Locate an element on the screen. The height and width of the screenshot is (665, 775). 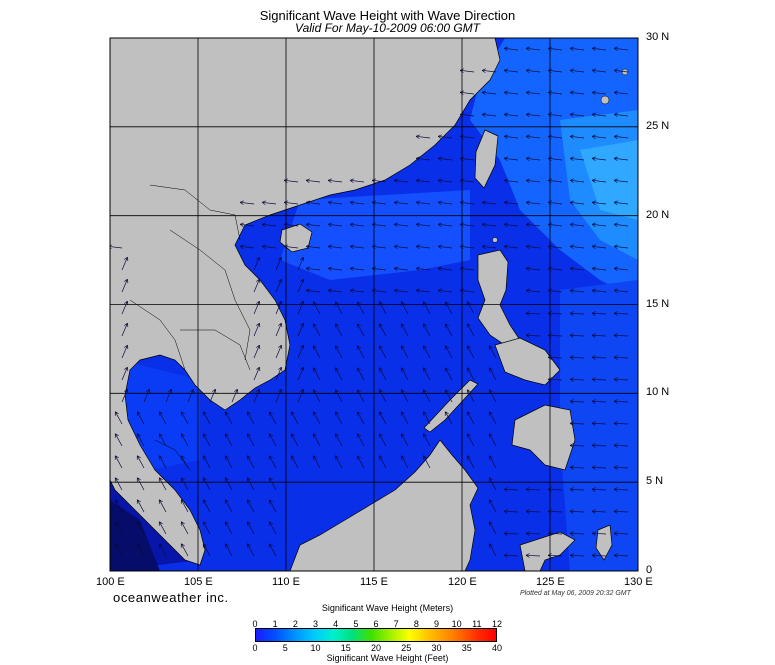
colorbar-feet-label: 5 is located at coordinates (285, 648).